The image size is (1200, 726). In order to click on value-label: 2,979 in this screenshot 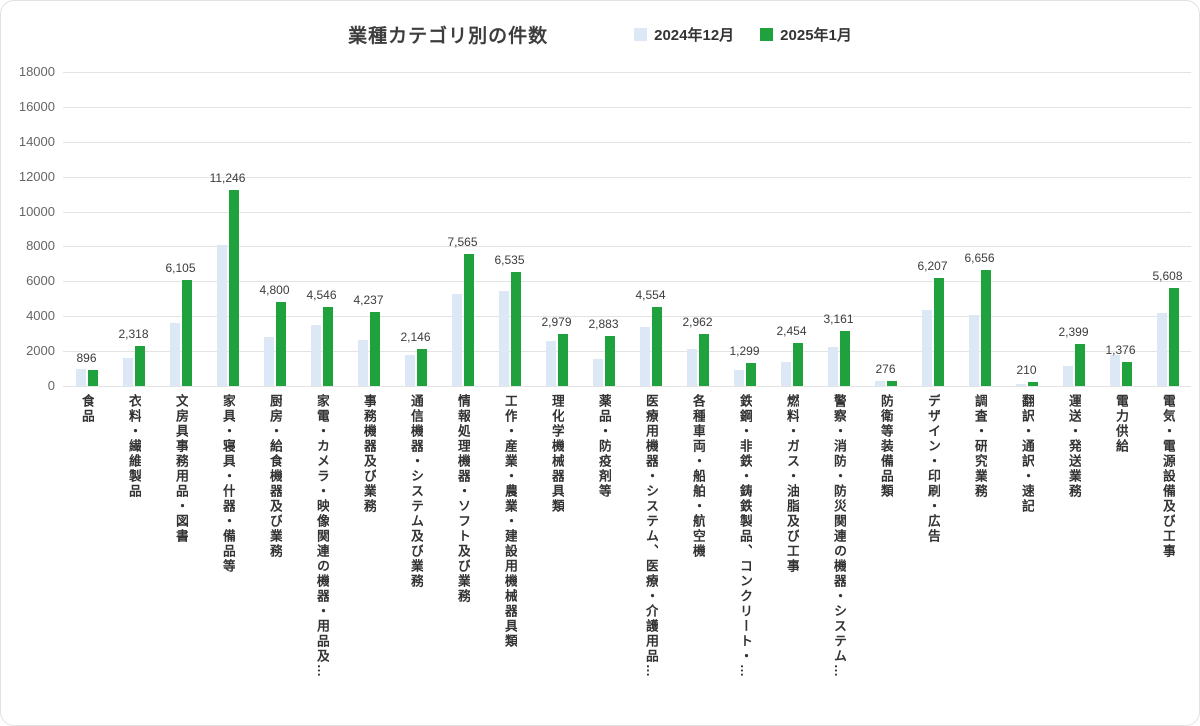, I will do `click(556, 322)`.